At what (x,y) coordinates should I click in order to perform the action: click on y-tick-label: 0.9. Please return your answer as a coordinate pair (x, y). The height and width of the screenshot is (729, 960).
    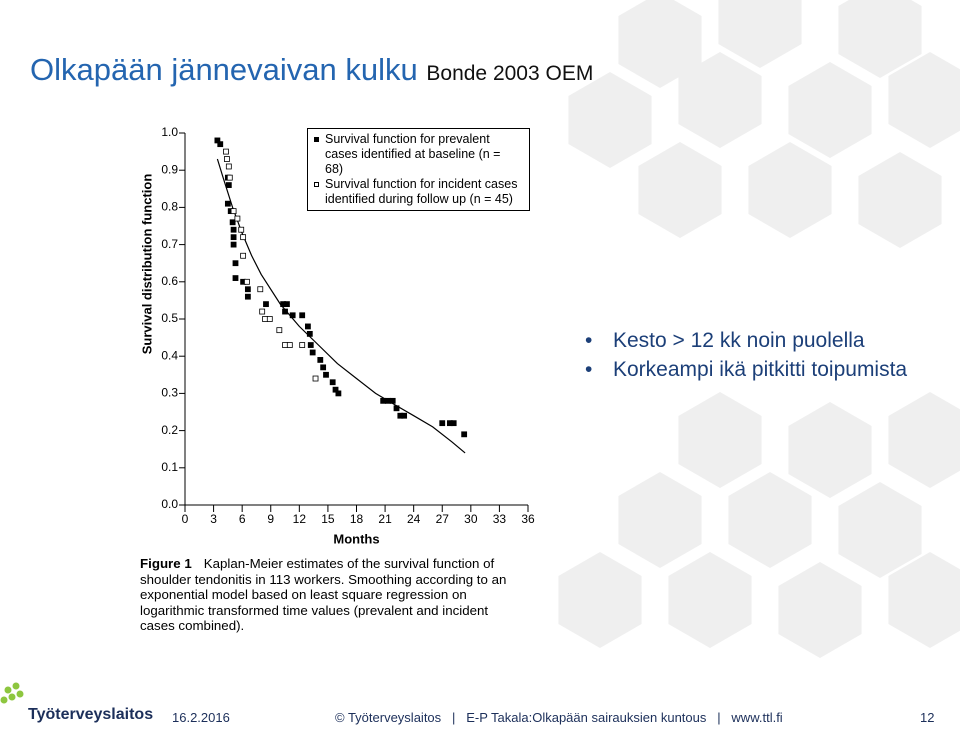
    Looking at the image, I should click on (169, 169).